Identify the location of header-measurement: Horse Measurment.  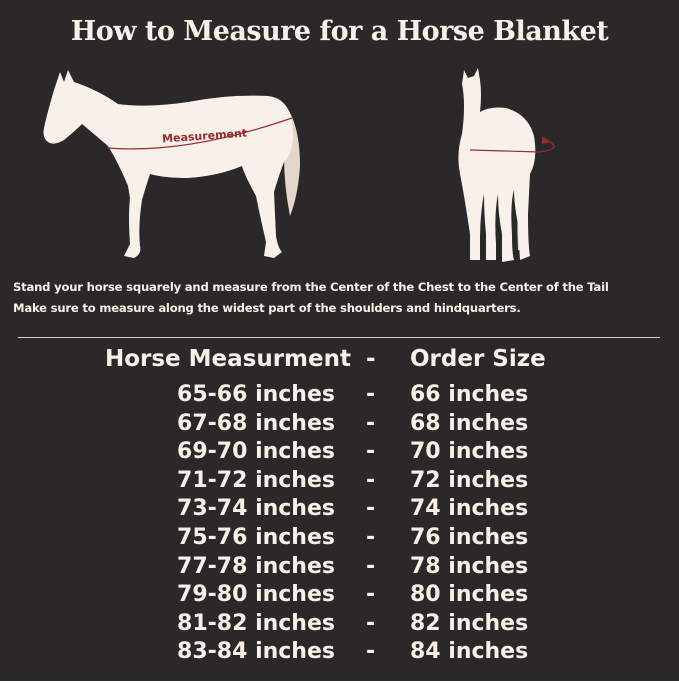
(227, 359).